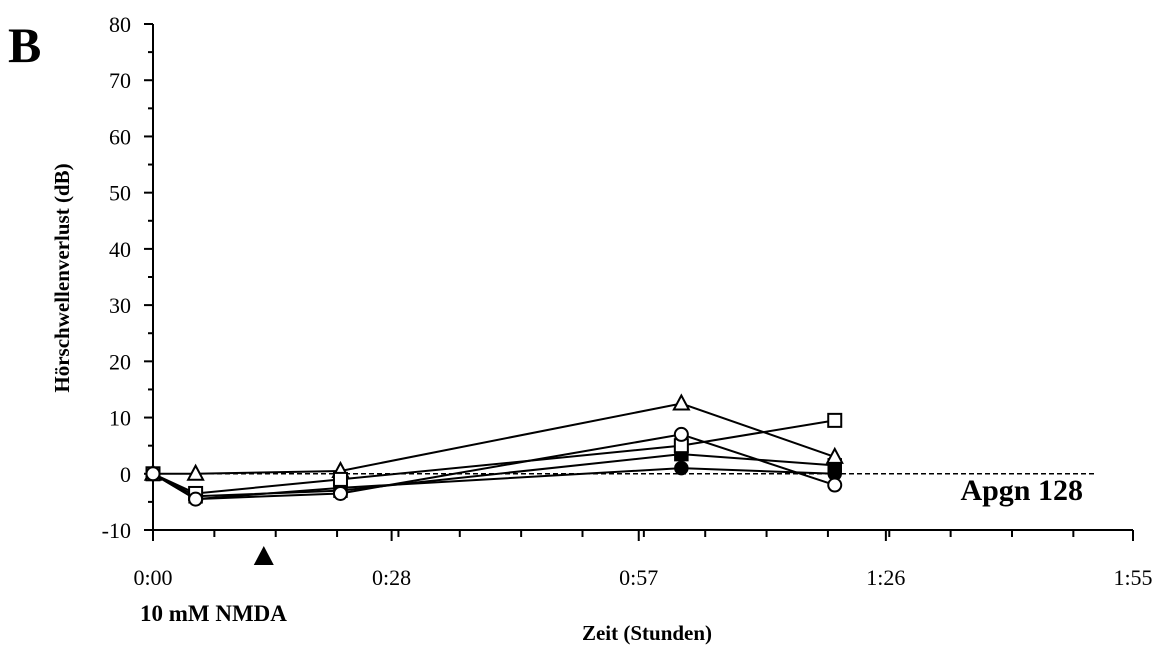 This screenshot has width=1164, height=647. Describe the element at coordinates (493, 475) in the screenshot. I see `series-line-filled-square` at that location.